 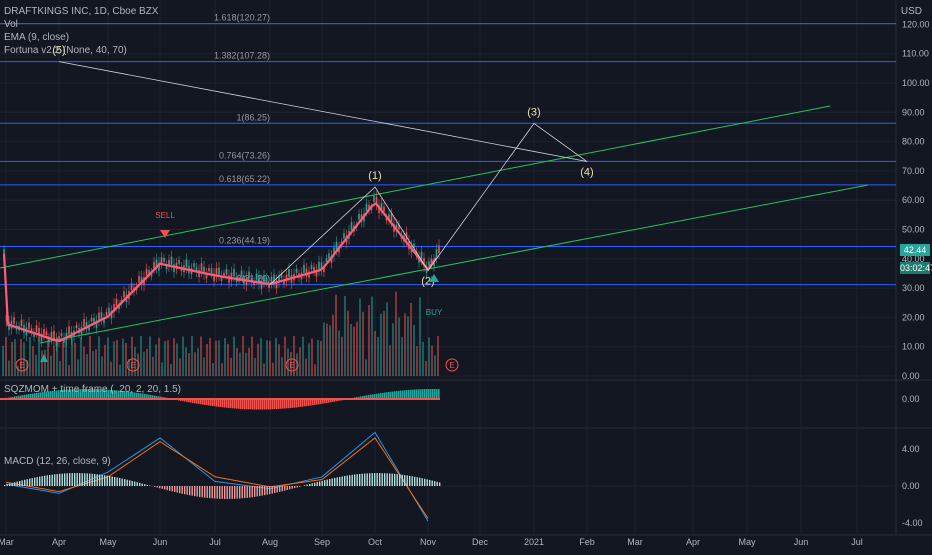 What do you see at coordinates (428, 542) in the screenshot?
I see `x-tick-label: Nov` at bounding box center [428, 542].